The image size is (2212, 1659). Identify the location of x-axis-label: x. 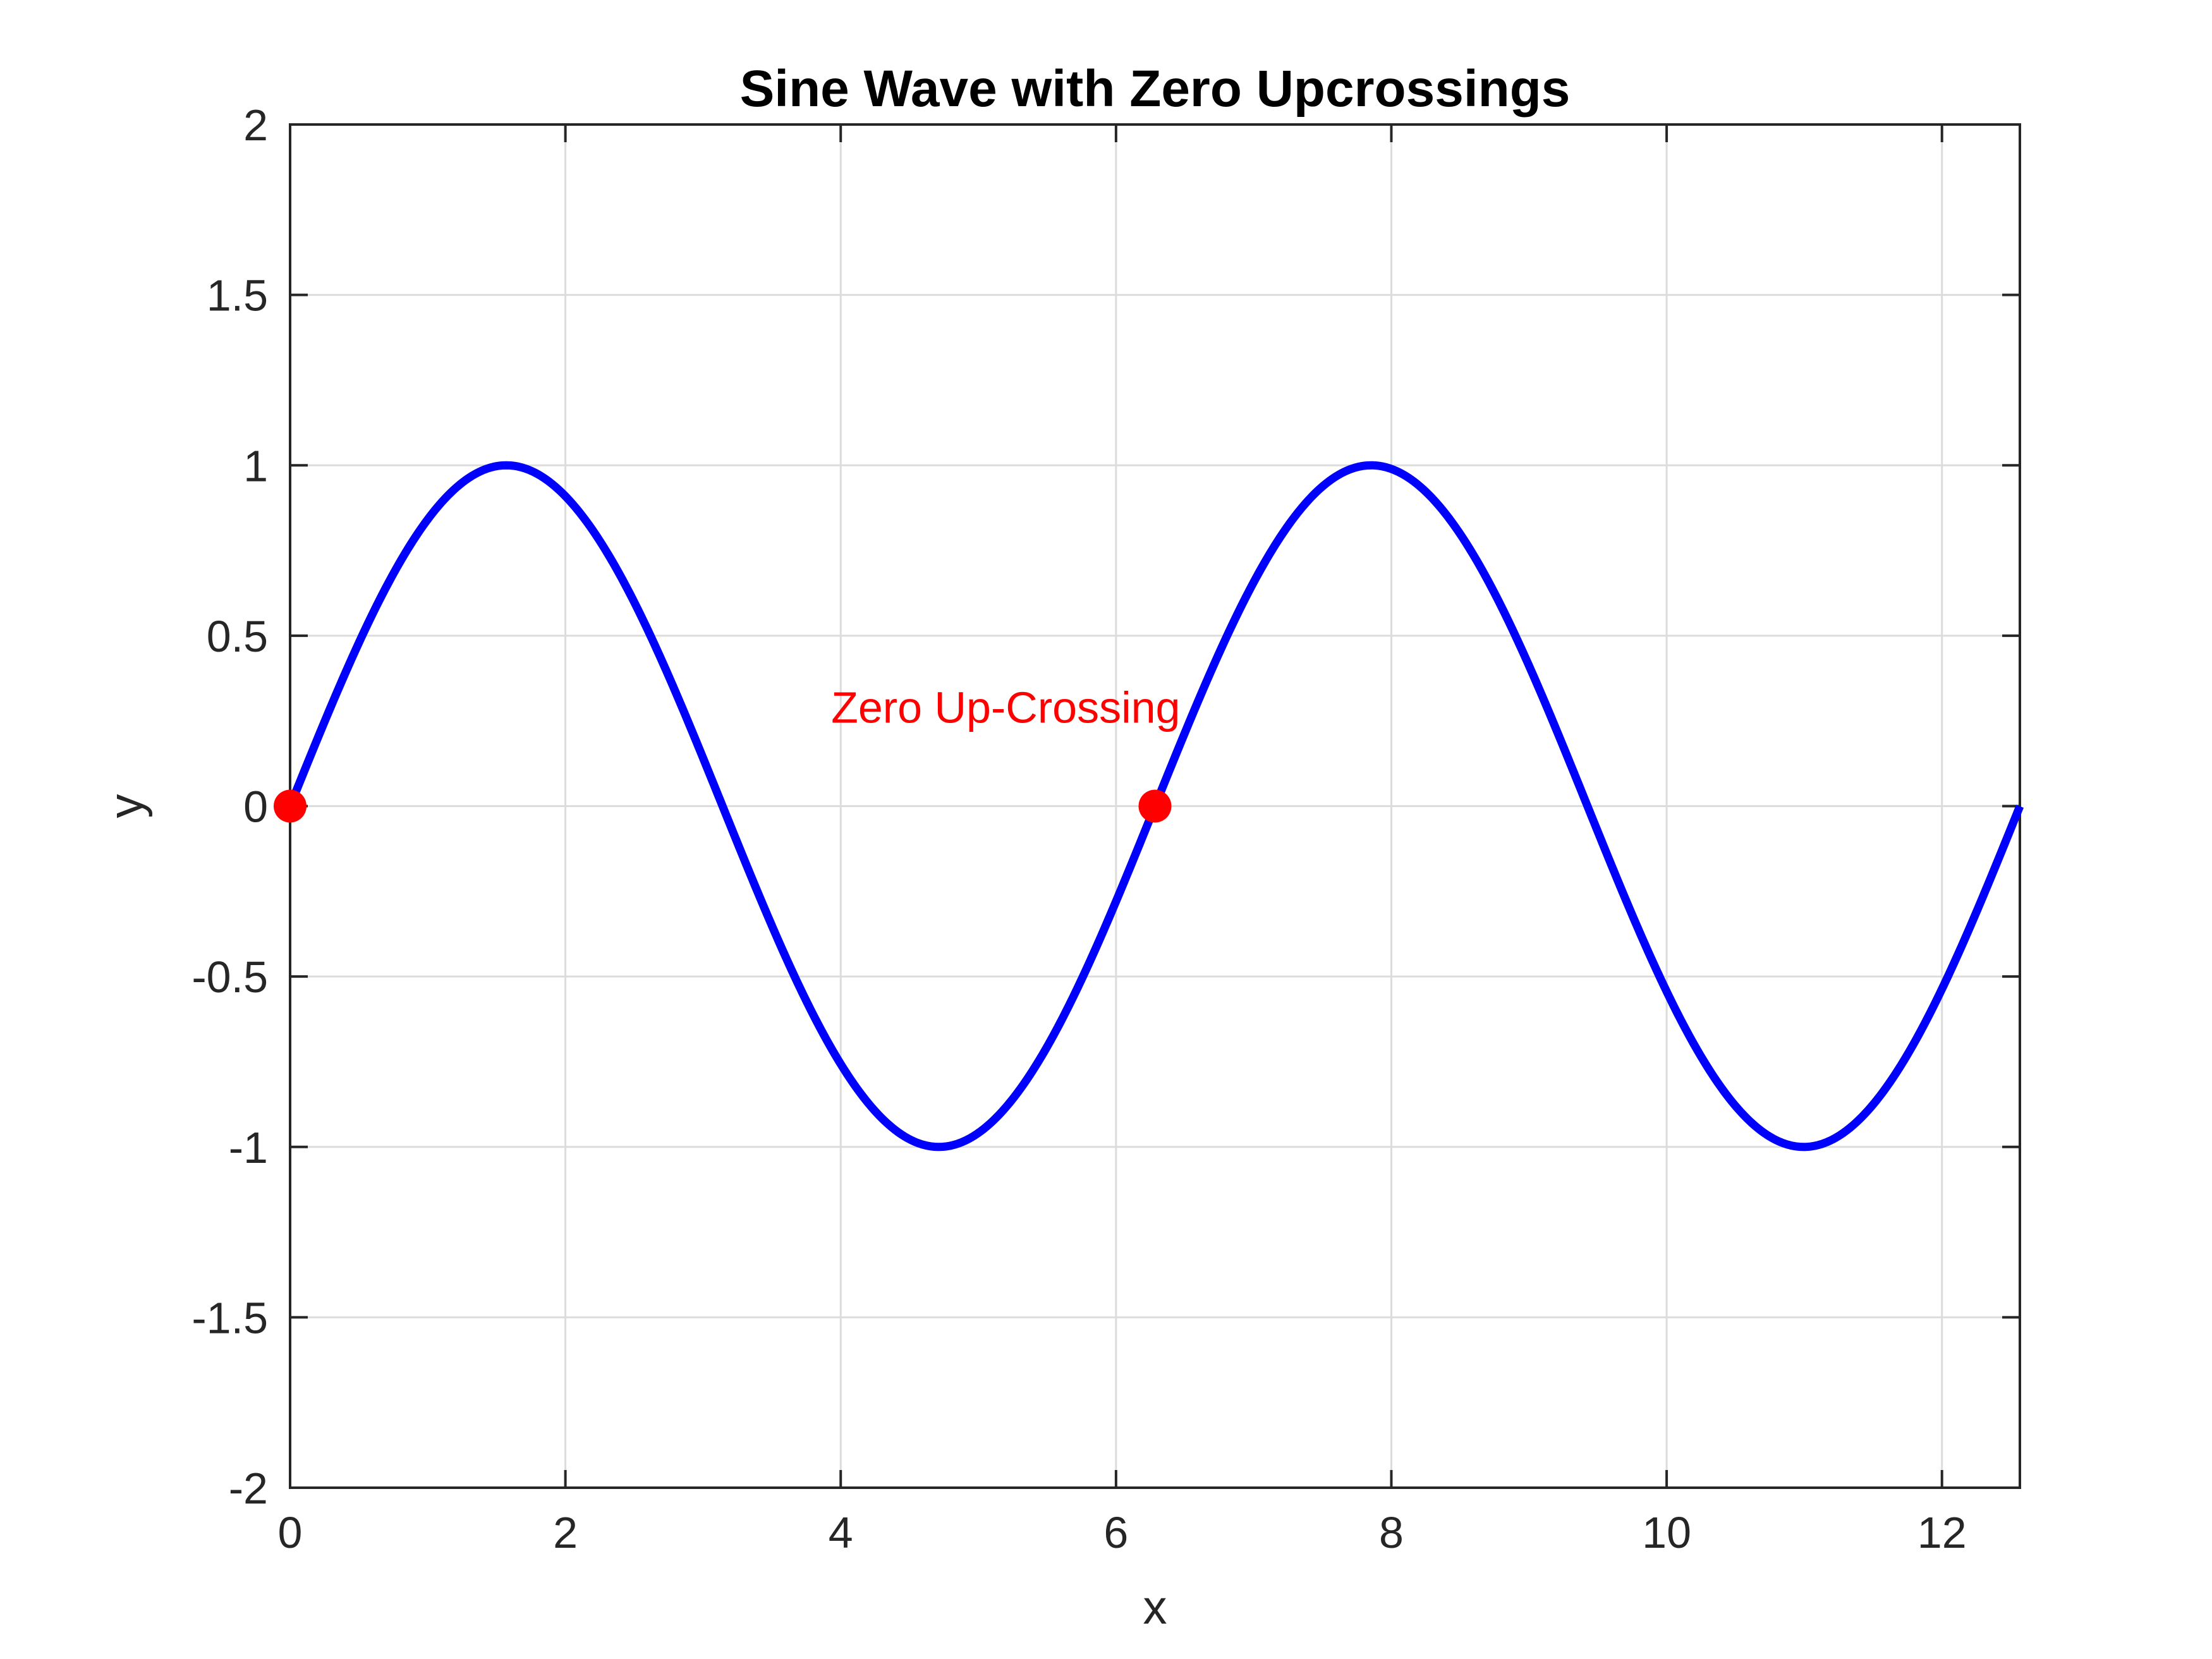
(1155, 1607).